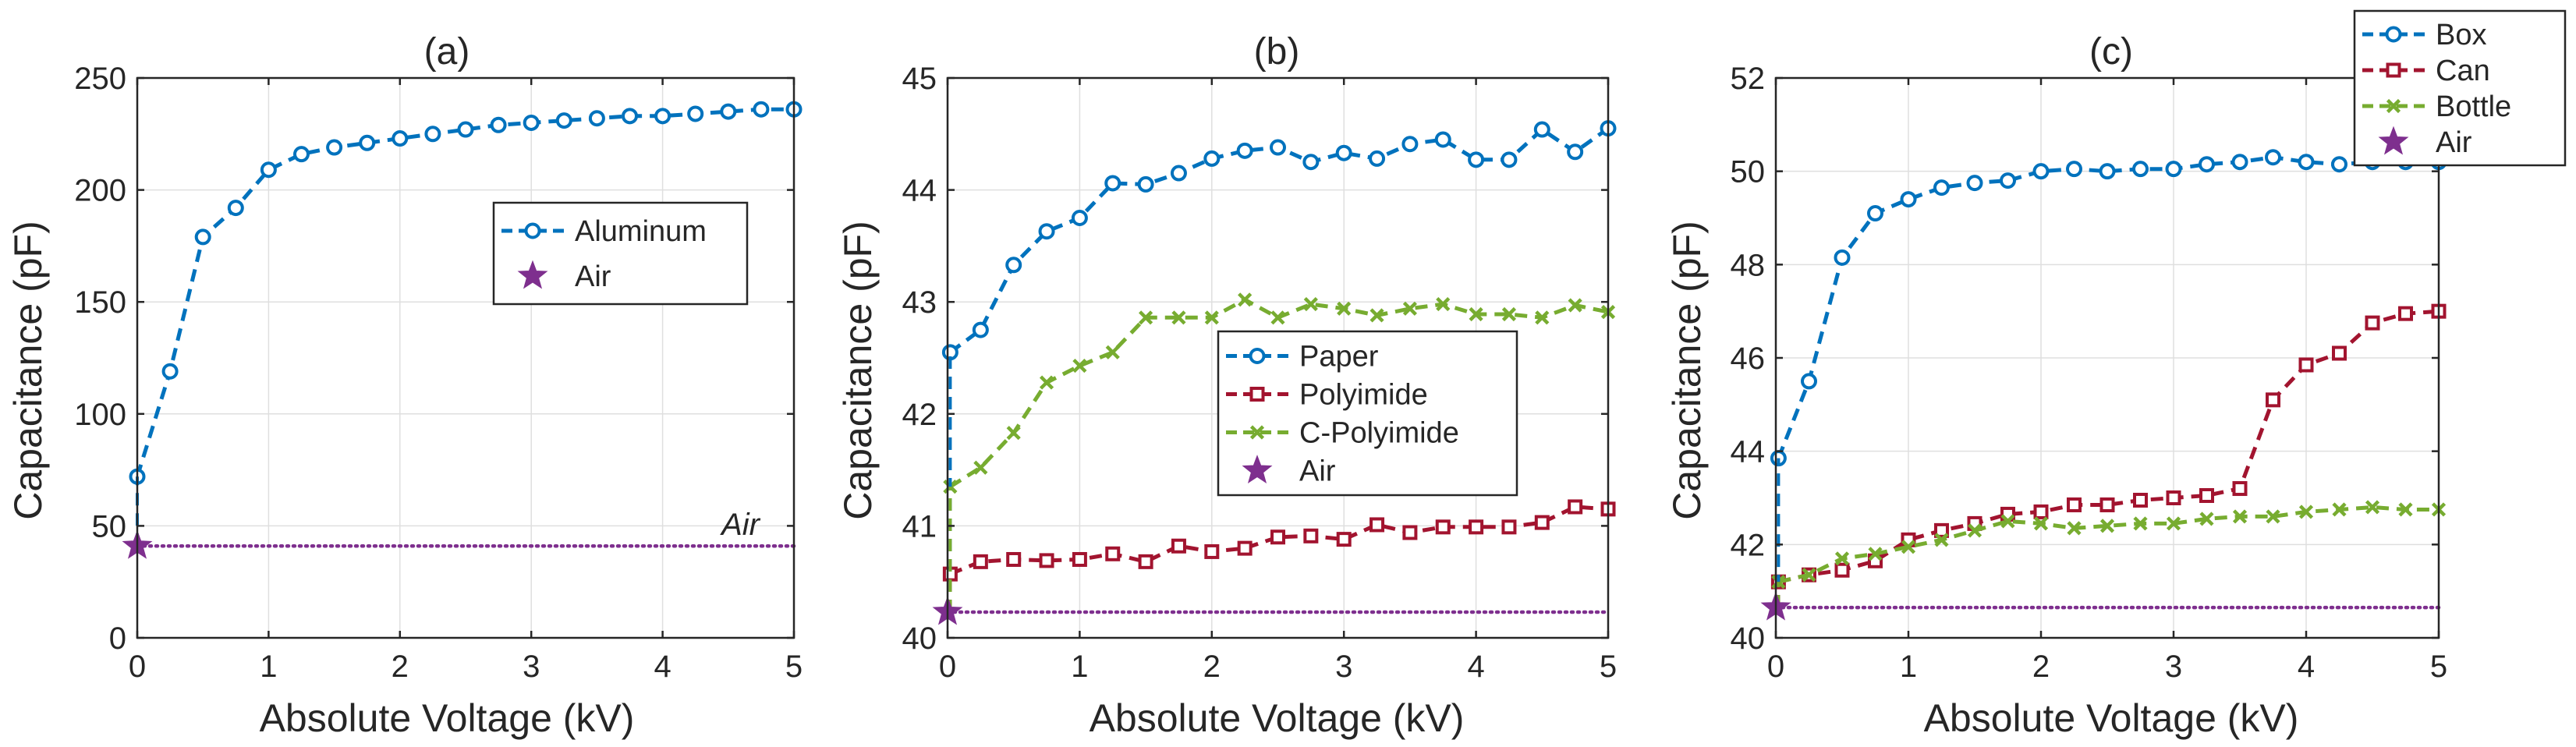 Image resolution: width=2576 pixels, height=747 pixels. Describe the element at coordinates (641, 231) in the screenshot. I see `legend-label: Aluminum` at that location.